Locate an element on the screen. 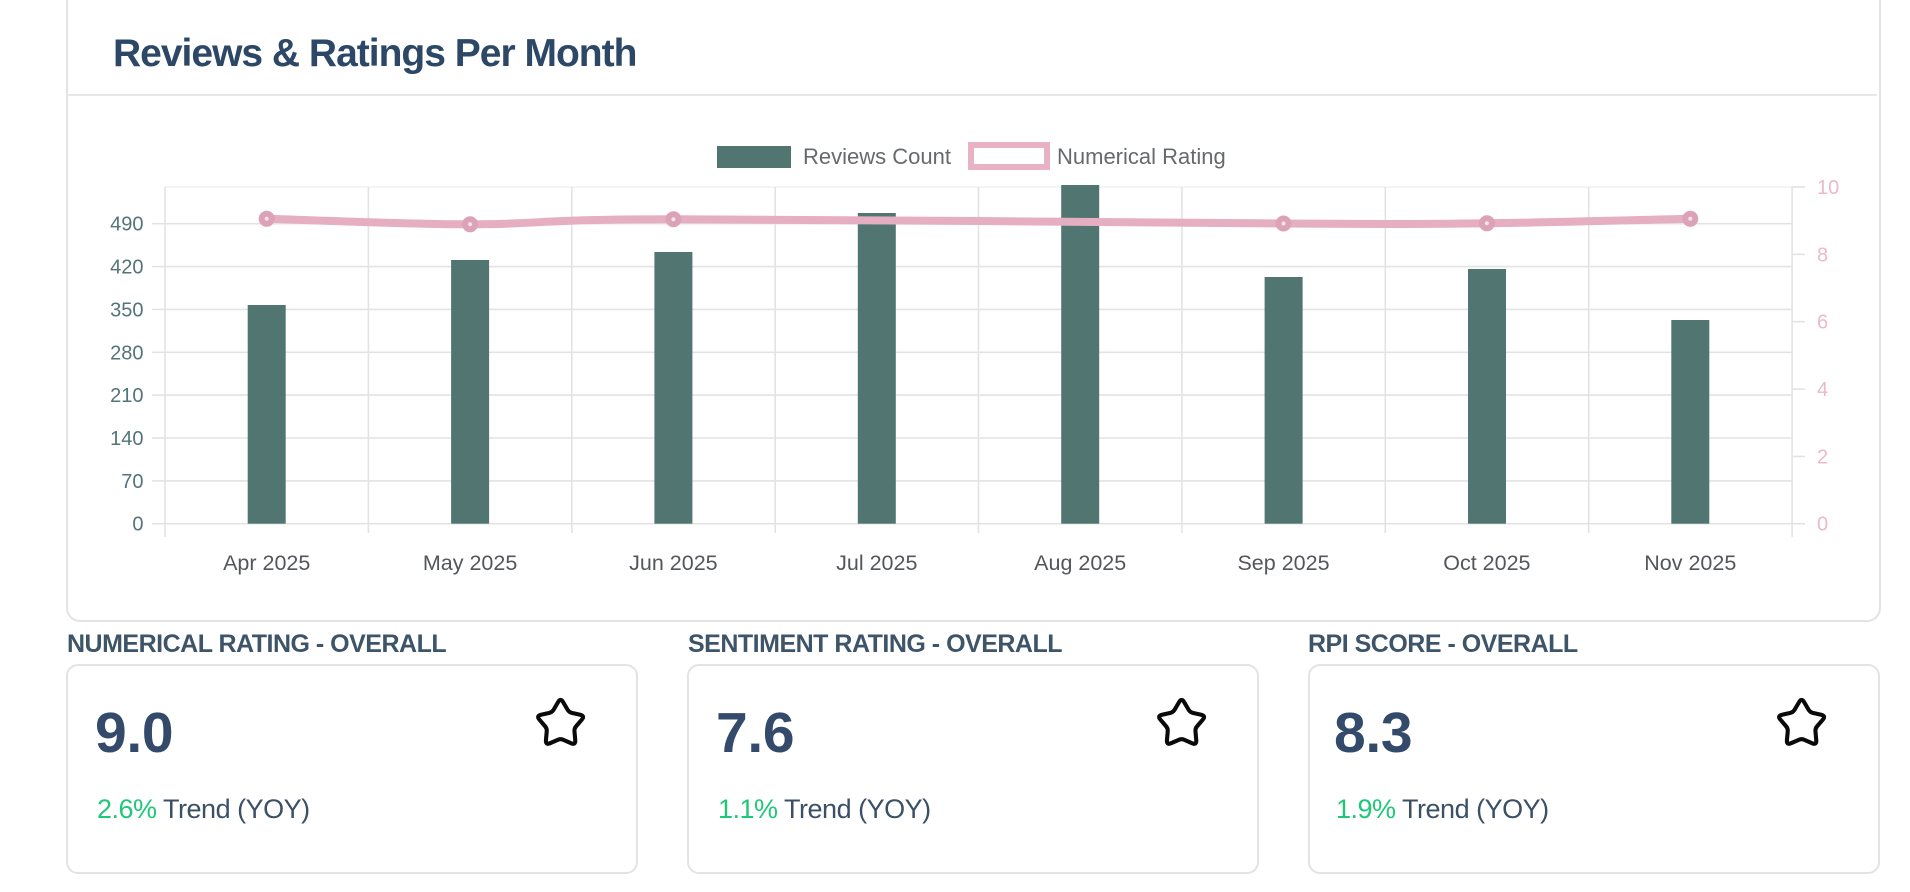 This screenshot has height=892, width=1910. svg-text: 8 is located at coordinates (1822, 255).